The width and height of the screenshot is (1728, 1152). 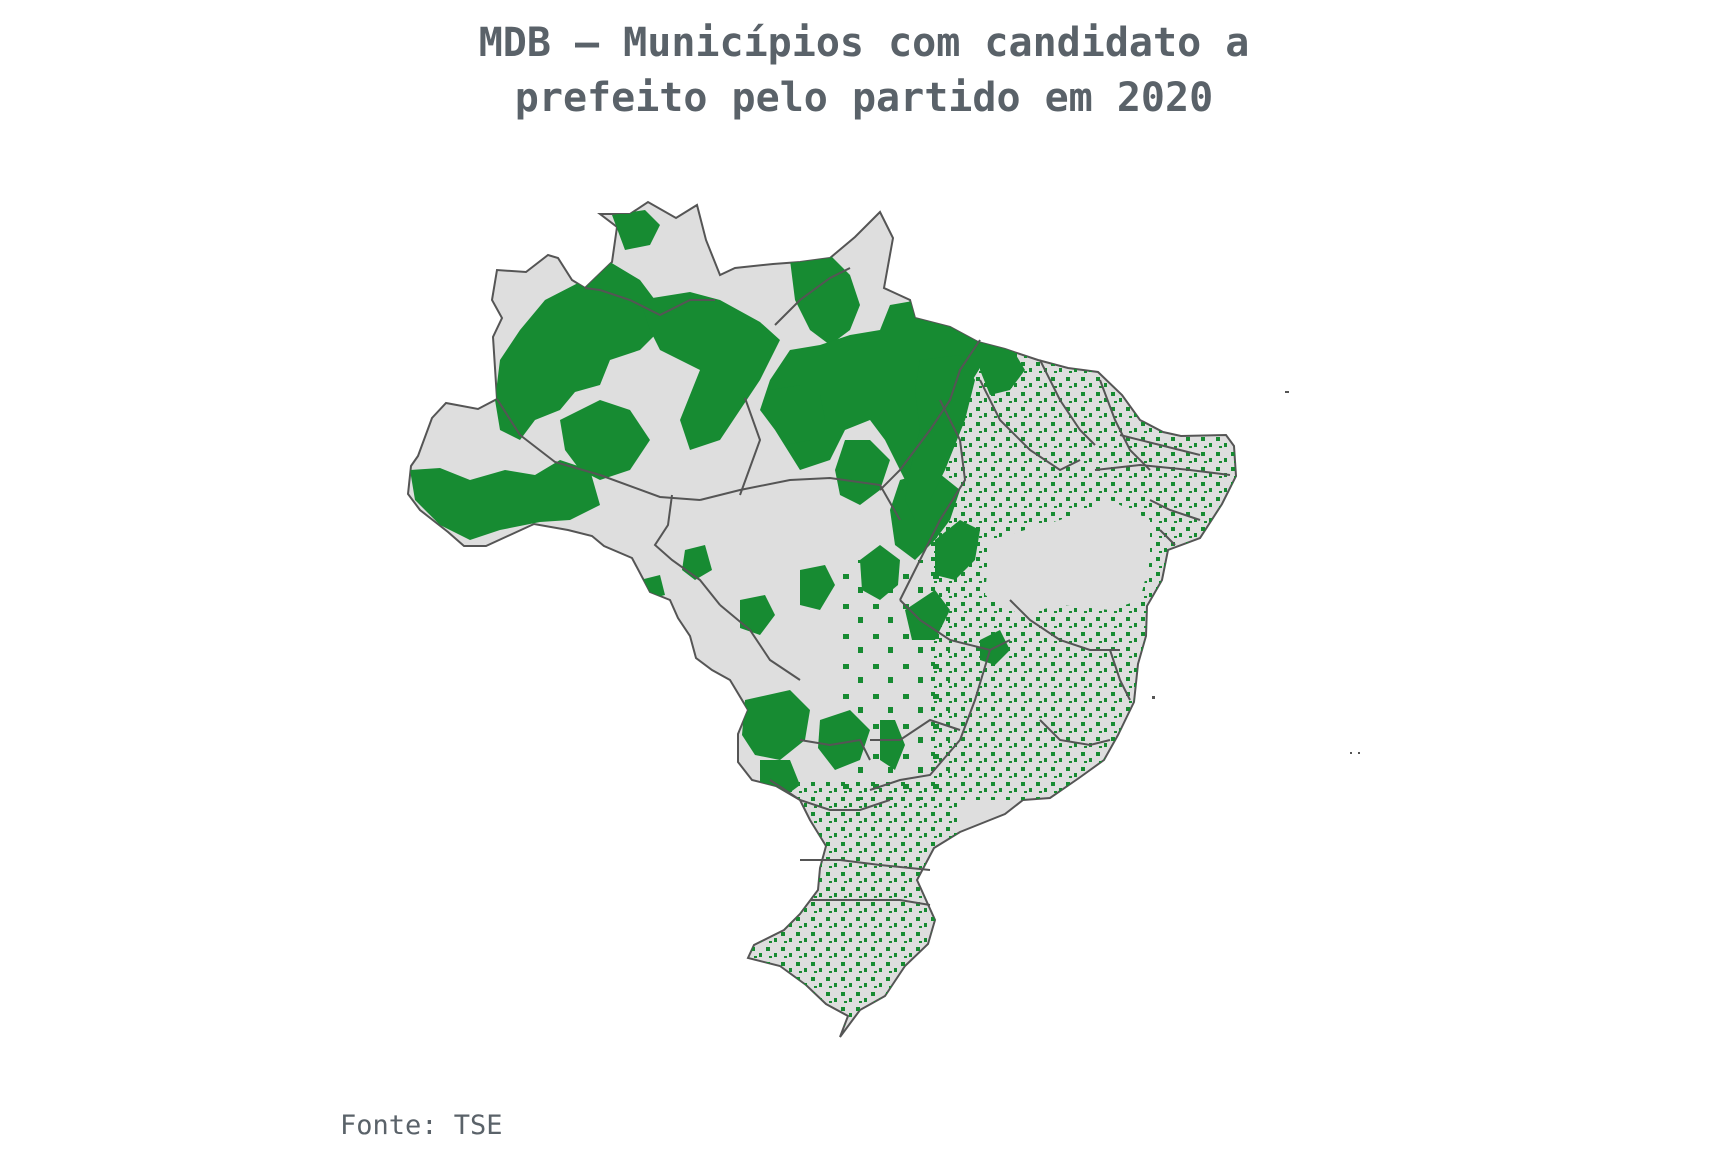 What do you see at coordinates (850, 908) in the screenshot?
I see `south-municipality-pattern` at bounding box center [850, 908].